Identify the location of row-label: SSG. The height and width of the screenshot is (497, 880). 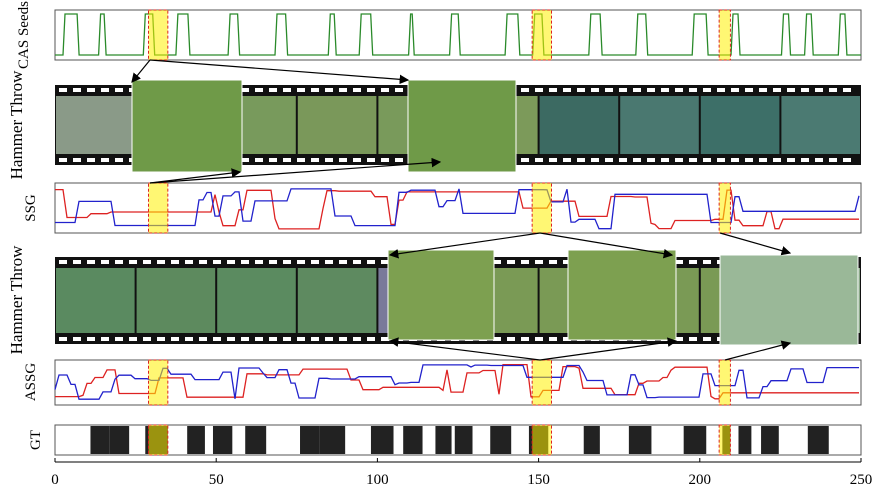
(31, 208).